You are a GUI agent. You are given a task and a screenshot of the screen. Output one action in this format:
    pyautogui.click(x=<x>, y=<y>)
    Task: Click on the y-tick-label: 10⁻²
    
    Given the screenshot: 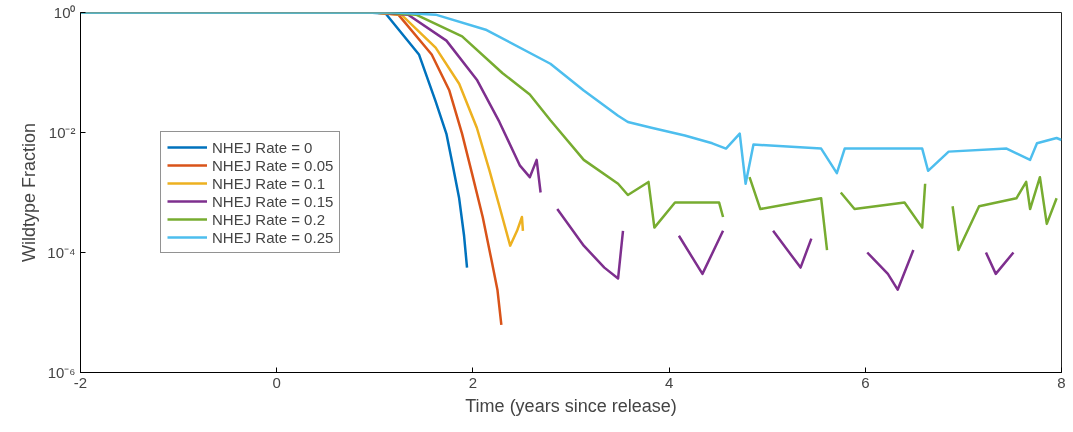 What is the action you would take?
    pyautogui.click(x=62, y=132)
    